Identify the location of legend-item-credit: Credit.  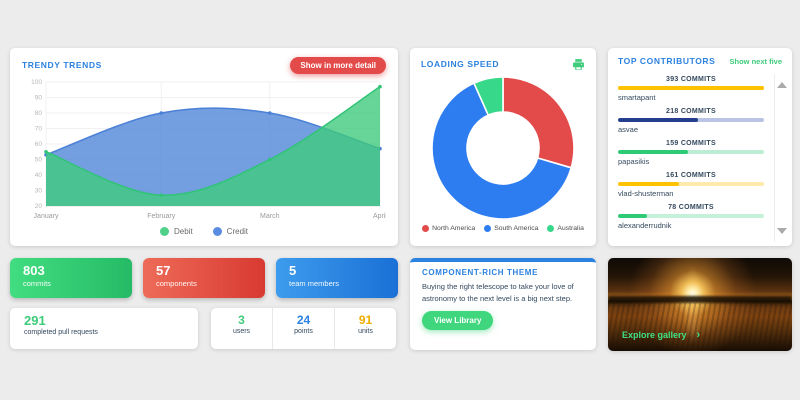
(230, 231).